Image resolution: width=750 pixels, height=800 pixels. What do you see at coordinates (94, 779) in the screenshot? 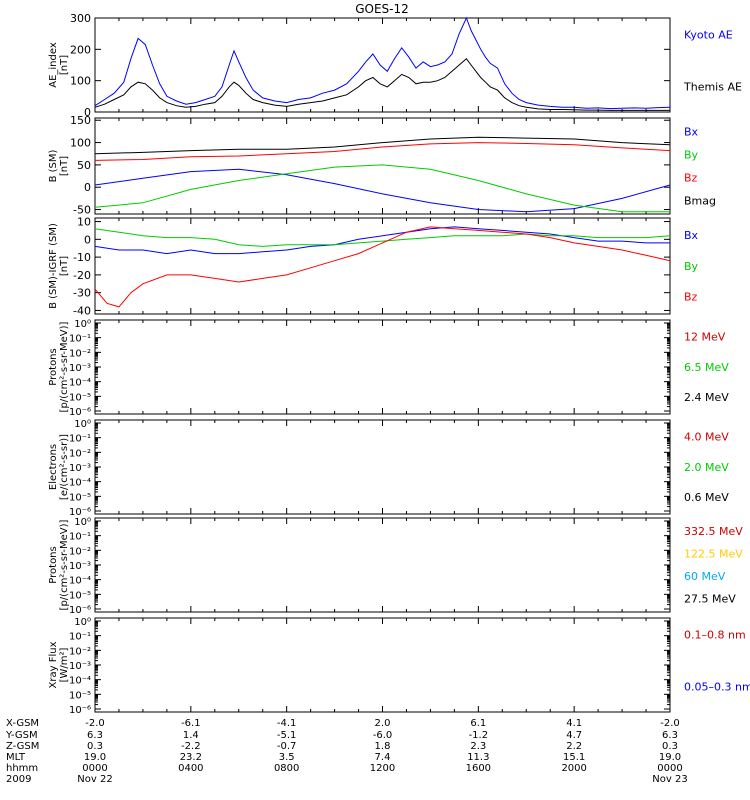
I see `x-table-cell: Nov 22` at bounding box center [94, 779].